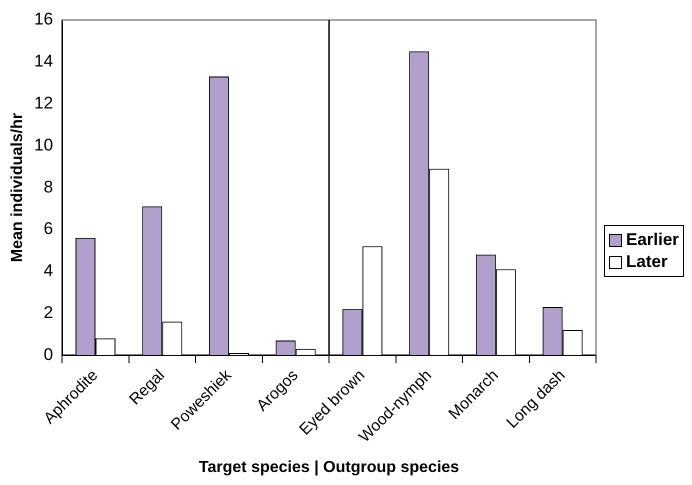  Describe the element at coordinates (44, 144) in the screenshot. I see `y-tick-label: 10` at that location.